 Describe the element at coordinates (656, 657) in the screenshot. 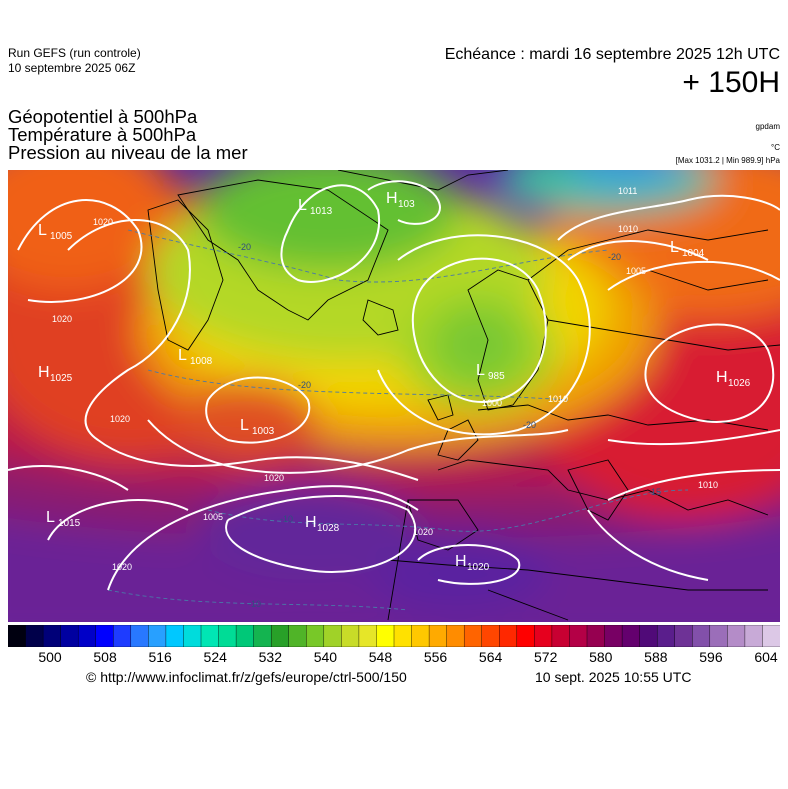

I see `color-scale-tick-label: 588` at that location.